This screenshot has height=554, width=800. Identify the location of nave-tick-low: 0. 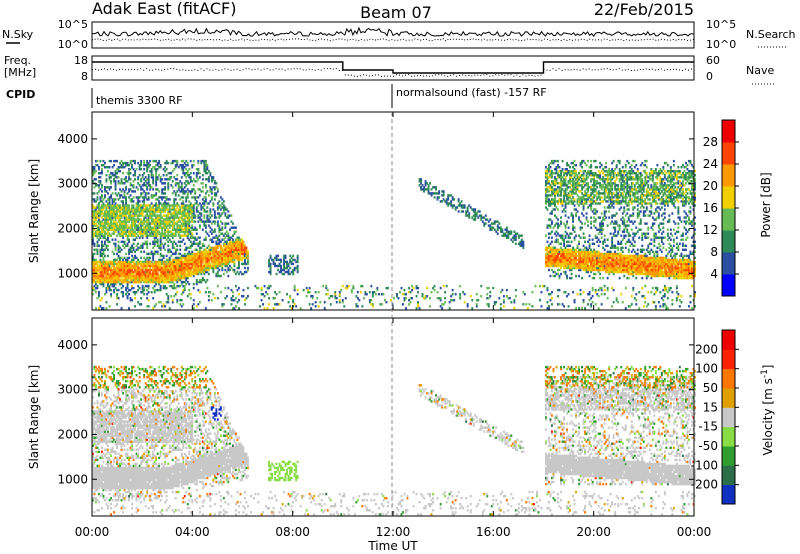
(709, 76).